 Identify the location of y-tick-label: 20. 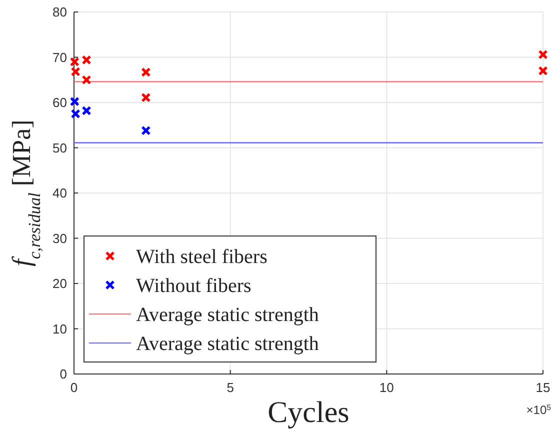
(59, 283).